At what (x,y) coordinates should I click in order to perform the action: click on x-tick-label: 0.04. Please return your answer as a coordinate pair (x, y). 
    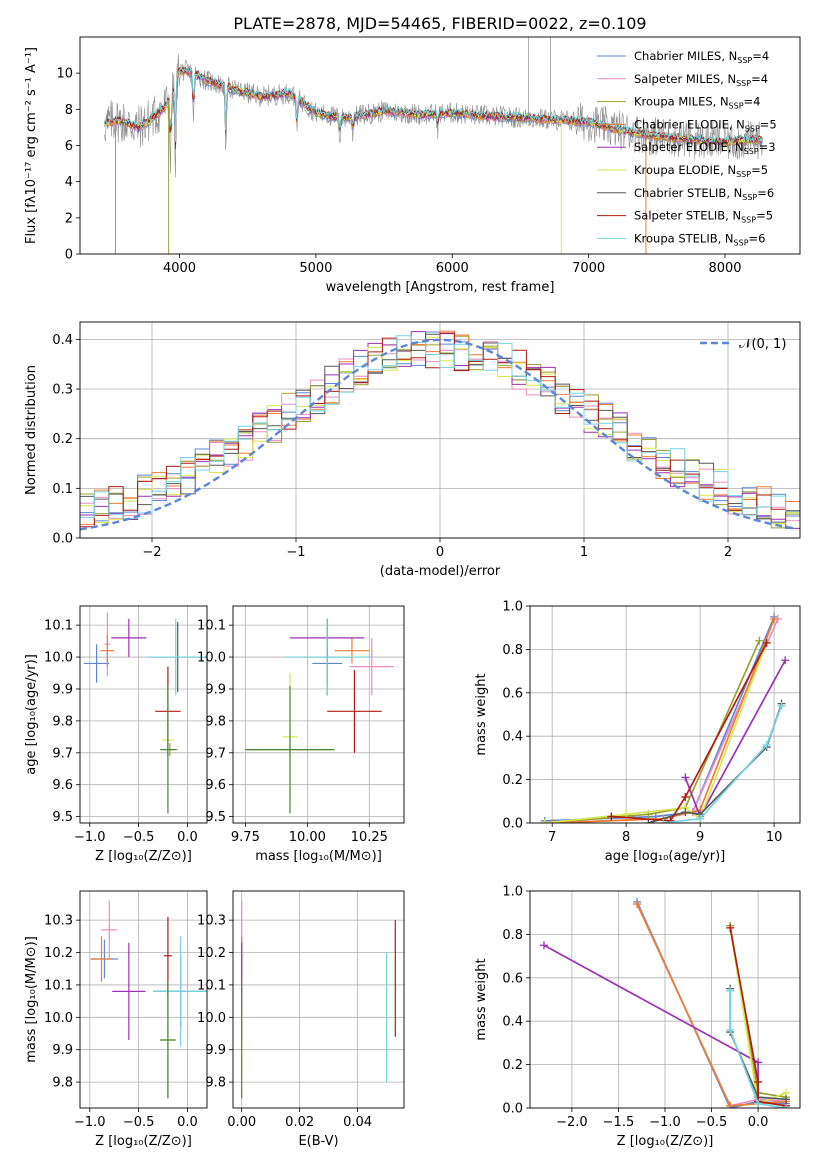
    Looking at the image, I should click on (357, 1122).